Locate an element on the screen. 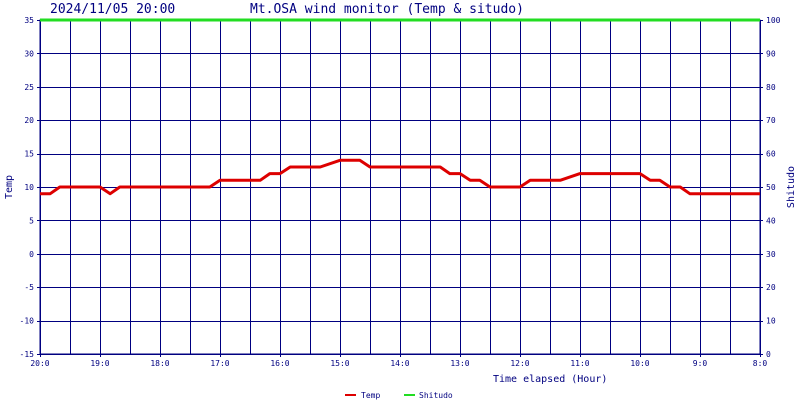 This screenshot has height=400, width=800. y-left-tick-label: 30 is located at coordinates (29, 53).